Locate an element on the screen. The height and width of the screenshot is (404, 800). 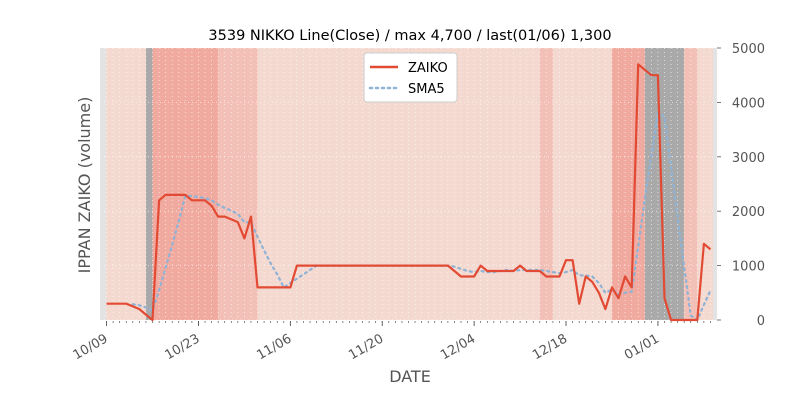
x-tick-label: 11/20 is located at coordinates (366, 347).